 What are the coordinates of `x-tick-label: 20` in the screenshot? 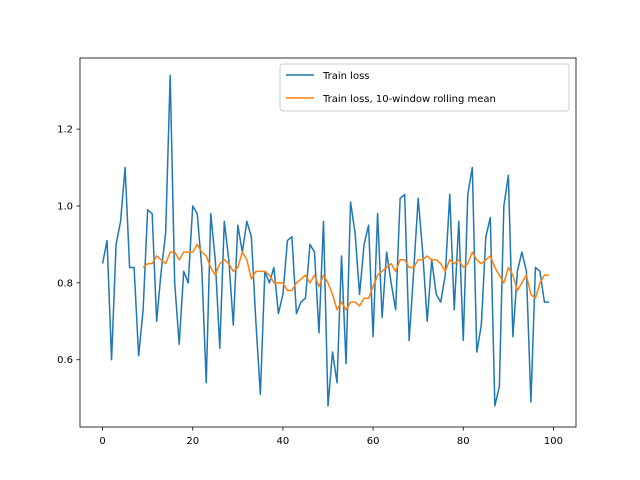 It's located at (192, 441).